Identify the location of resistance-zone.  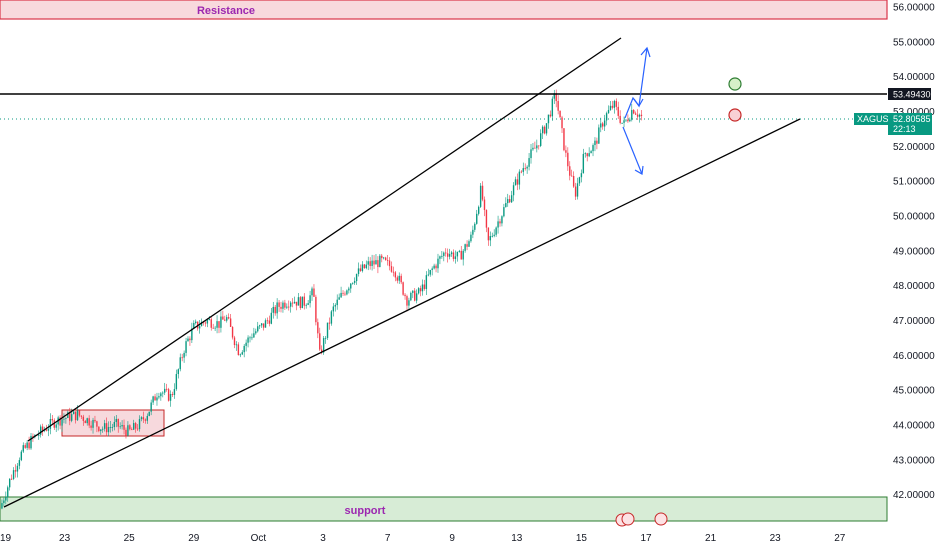
(444, 10).